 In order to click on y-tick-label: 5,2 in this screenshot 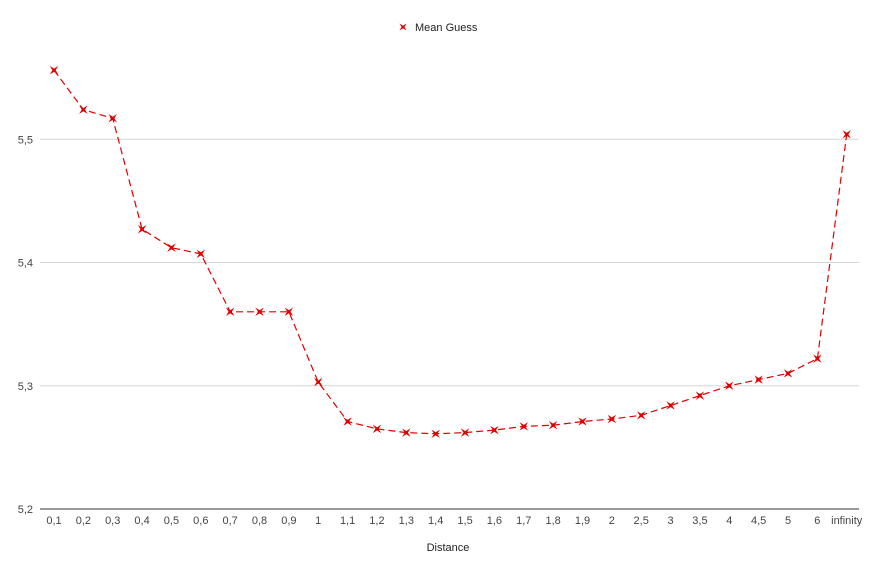, I will do `click(25, 510)`.